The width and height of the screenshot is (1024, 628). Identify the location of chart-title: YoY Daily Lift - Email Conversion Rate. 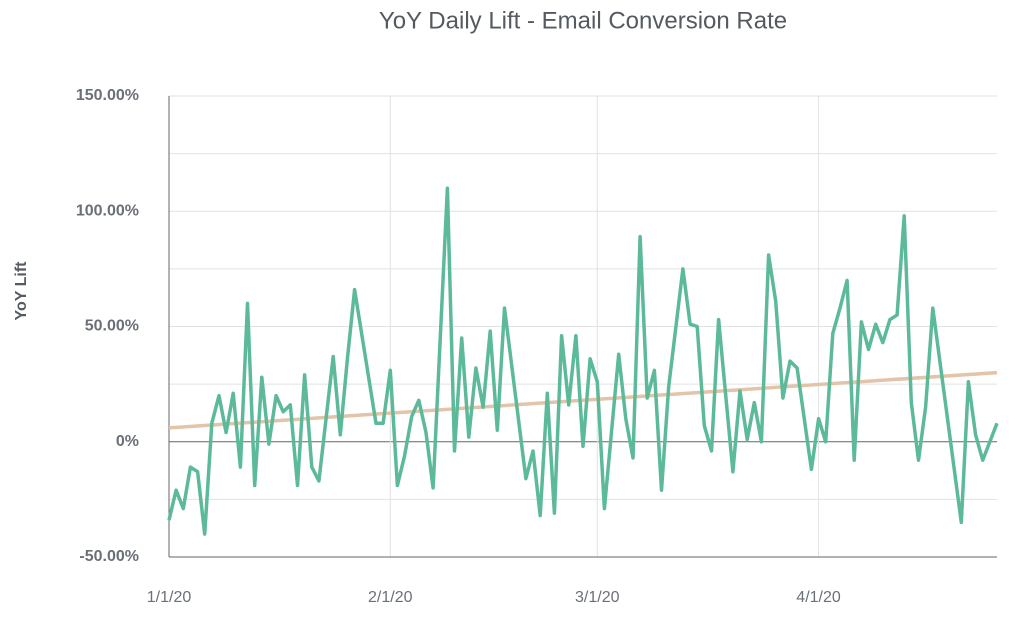
(583, 20).